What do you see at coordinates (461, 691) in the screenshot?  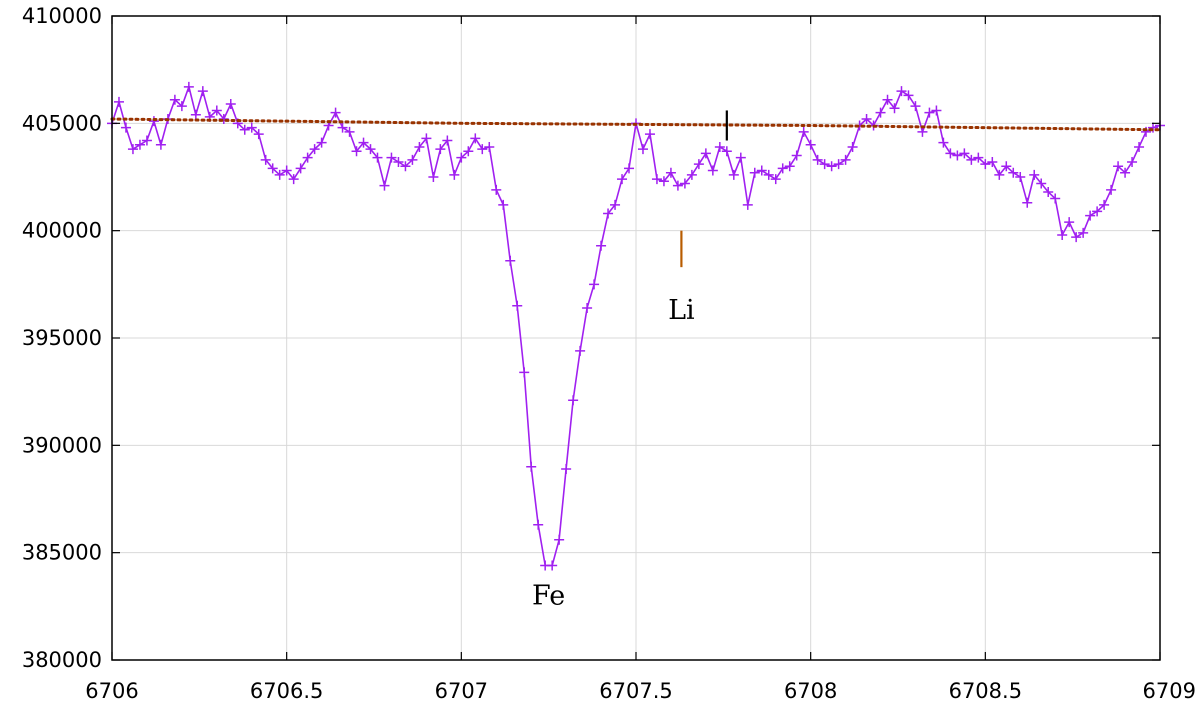 I see `x-tick-label: 6707` at bounding box center [461, 691].